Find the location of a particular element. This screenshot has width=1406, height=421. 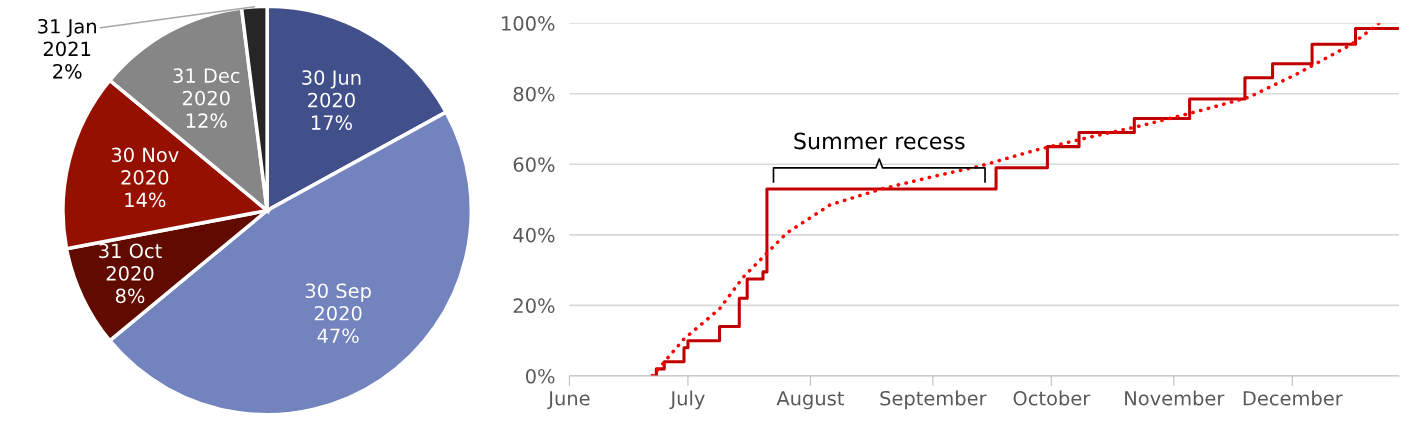

y-tick-label: 20% is located at coordinates (534, 306).